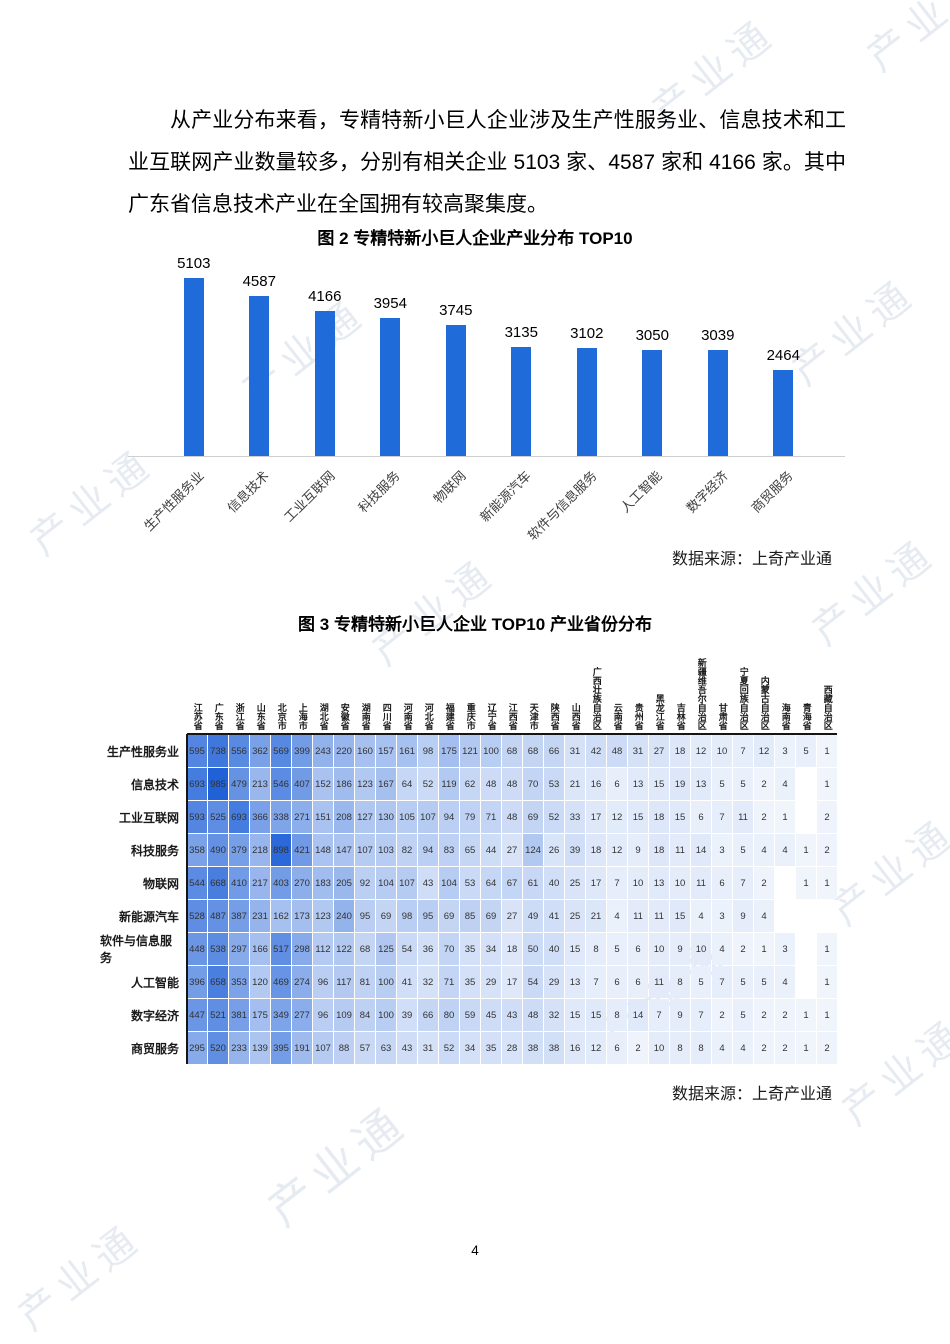 This screenshot has width=950, height=1344. What do you see at coordinates (154, 1015) in the screenshot?
I see `heatmap-row-label: 数字经济` at bounding box center [154, 1015].